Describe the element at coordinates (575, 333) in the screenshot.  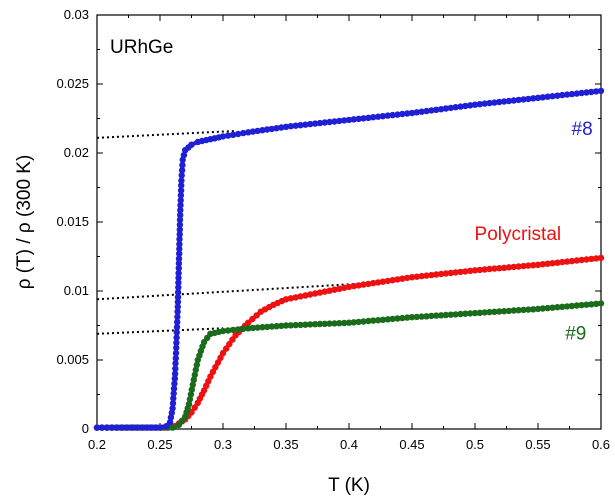
I see `series-label-sample-9: #9` at that location.